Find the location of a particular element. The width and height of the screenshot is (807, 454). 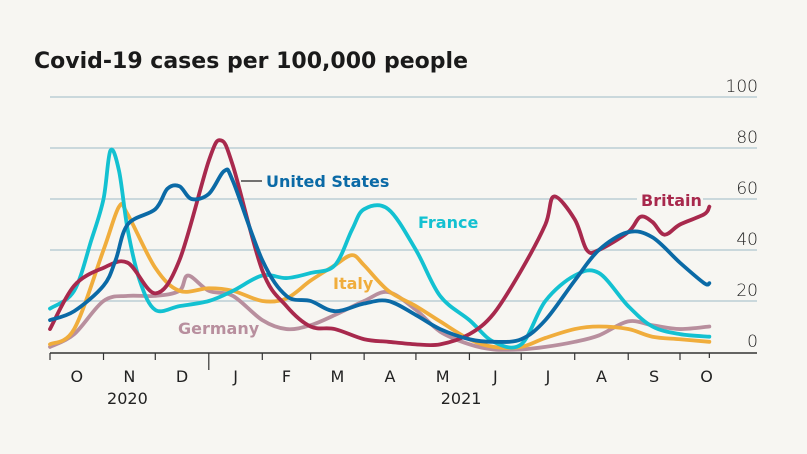

label-france: France is located at coordinates (448, 222).